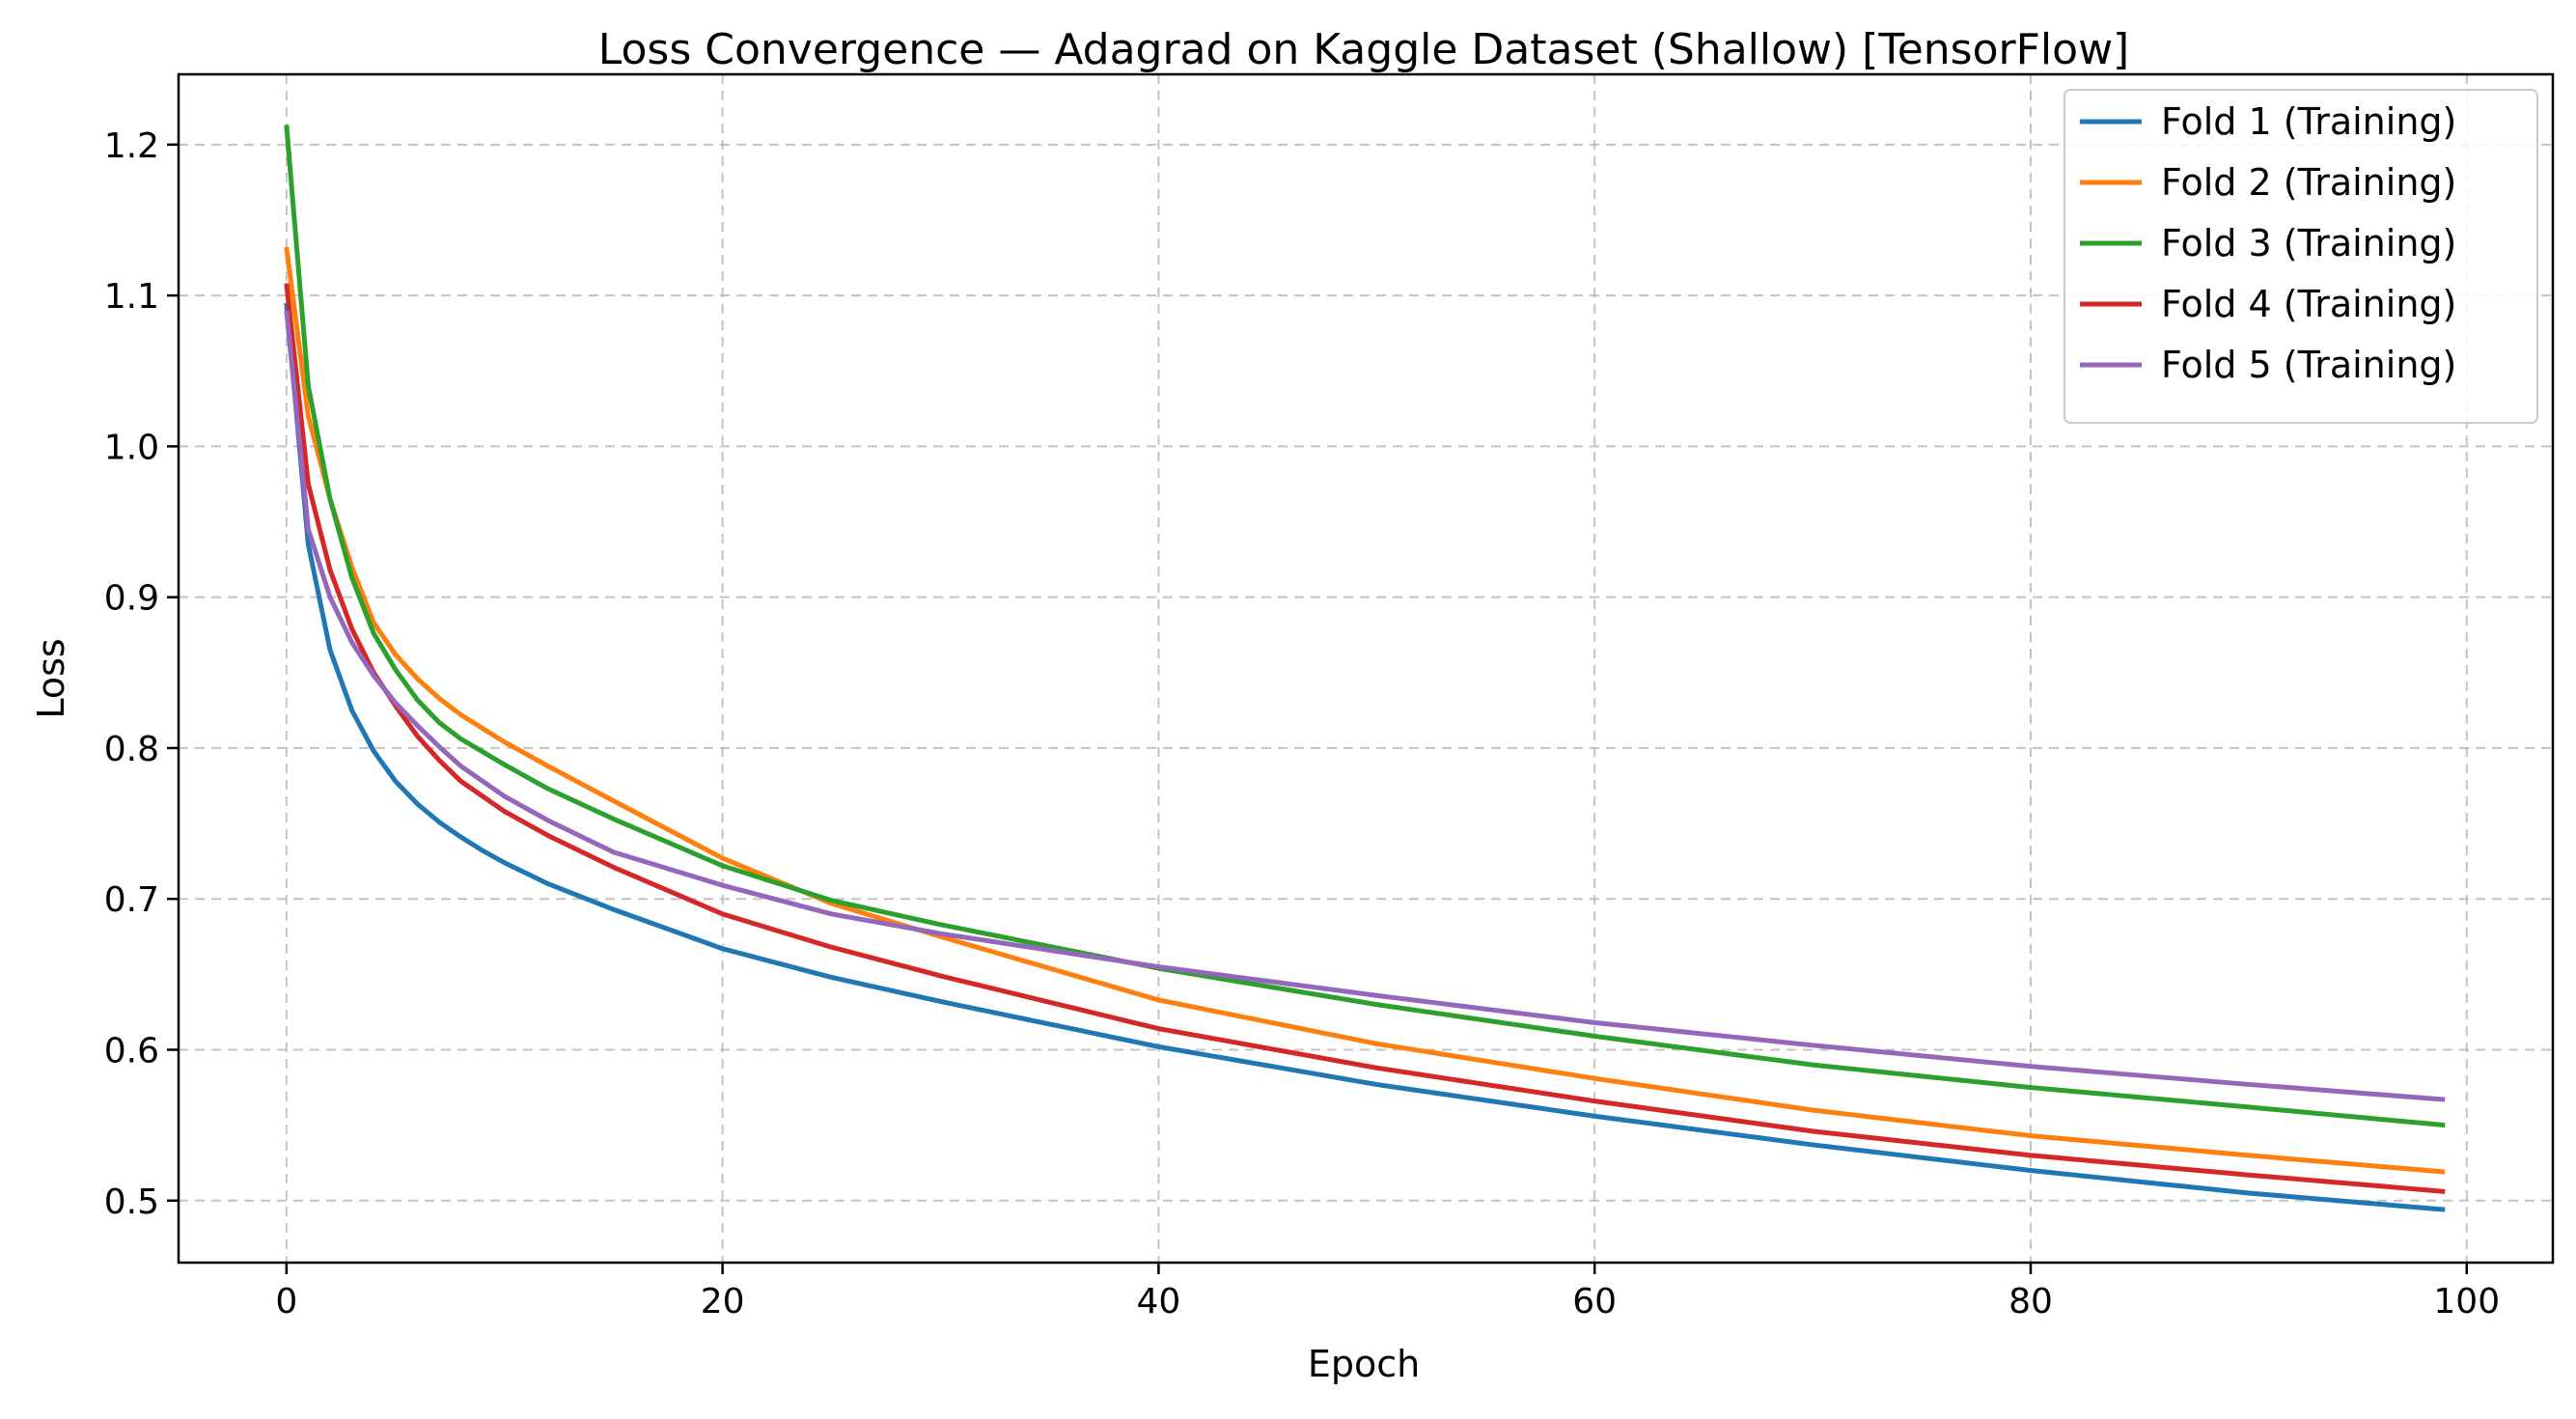 This screenshot has height=1419, width=2576. I want to click on x-tick-label: 100, so click(2466, 1302).